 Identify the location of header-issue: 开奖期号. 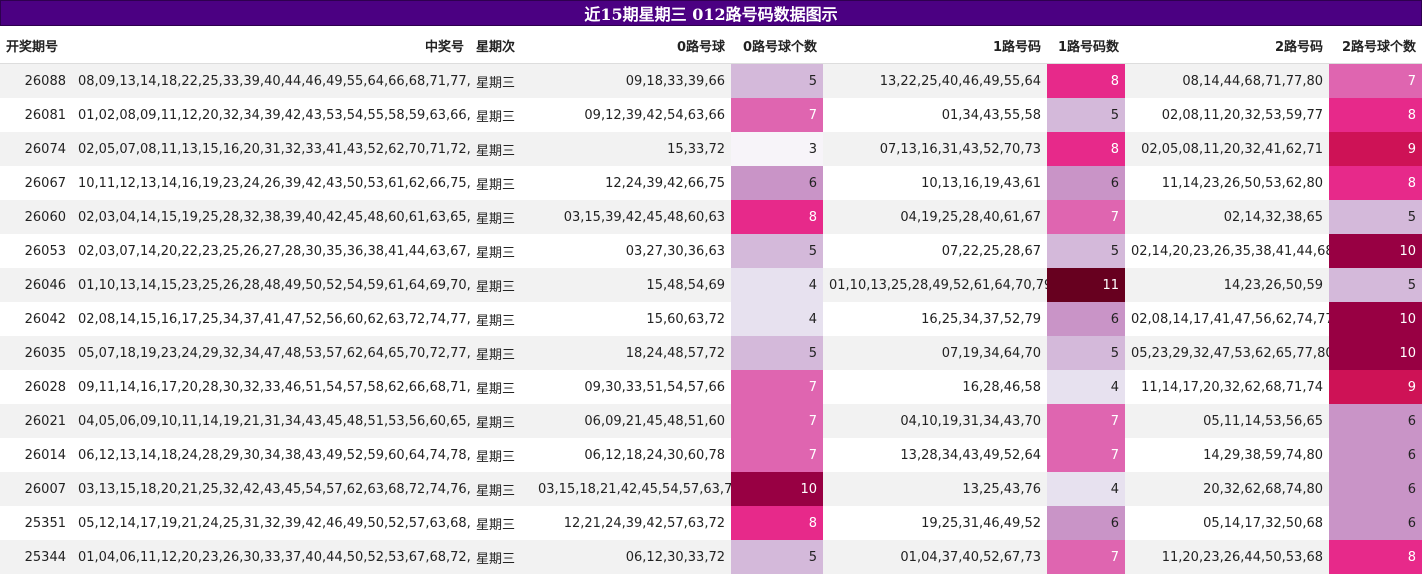
(36, 45).